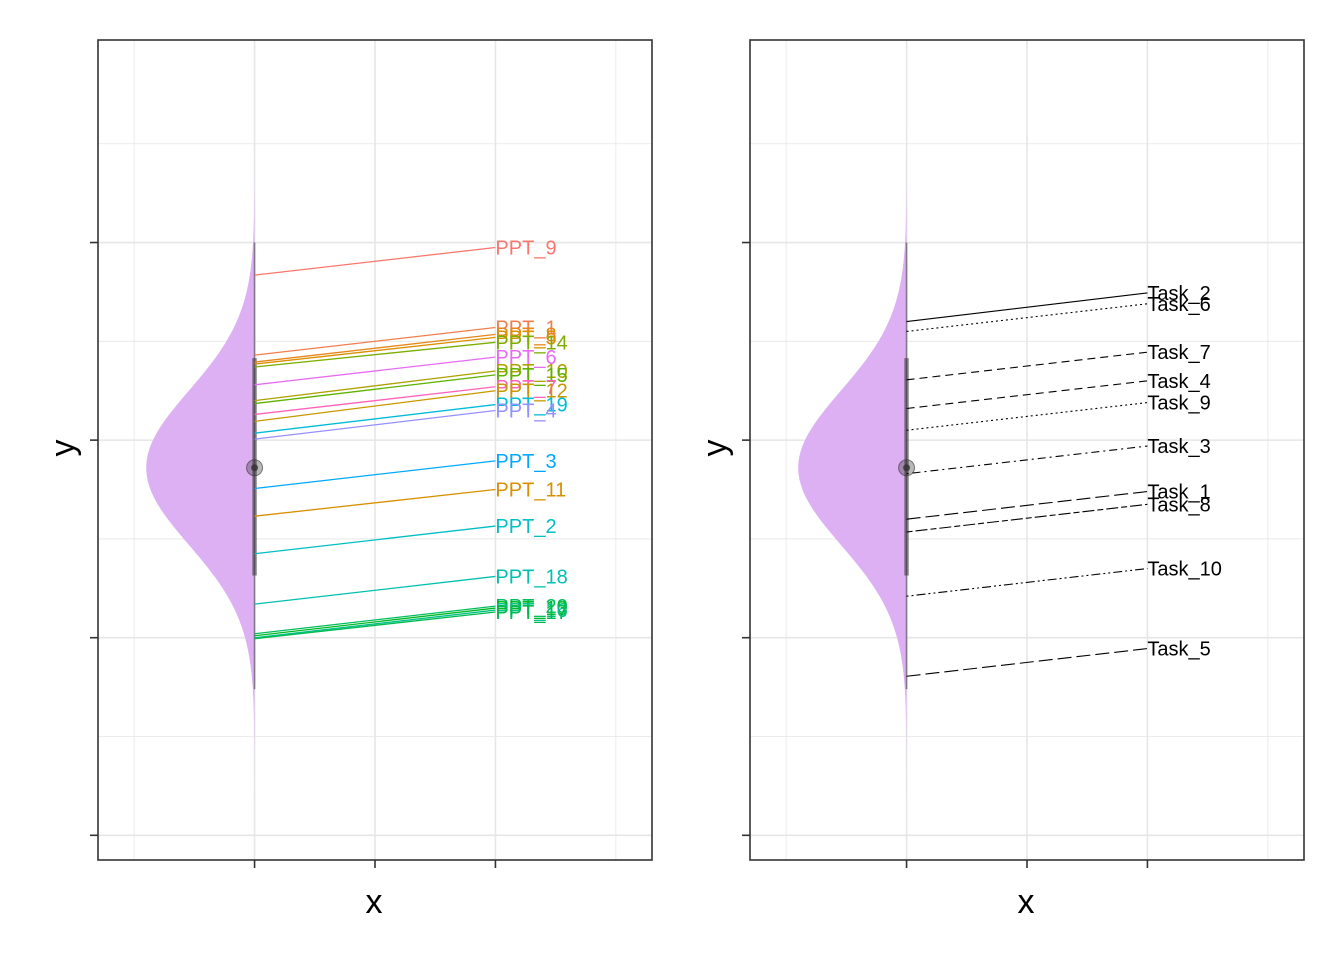 This screenshot has height=960, width=1344. What do you see at coordinates (1178, 650) in the screenshot?
I see `series-label-Task_5: Task_5` at bounding box center [1178, 650].